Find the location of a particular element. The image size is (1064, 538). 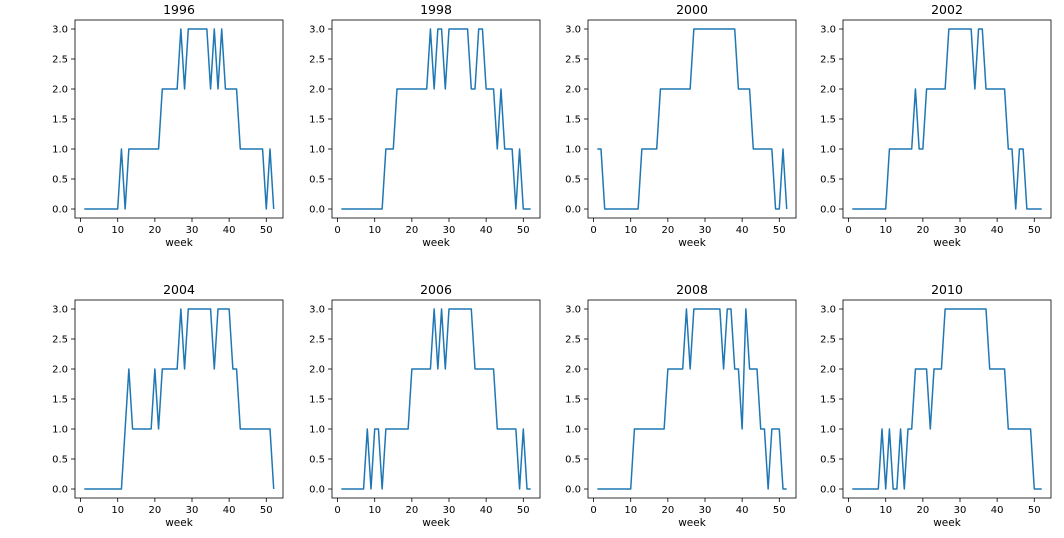

chart-panel: 2008 0.0 0.5 1.0 1.5 2.0 2.5 3.0 0 10 20 30 40 50 week is located at coordinates (681, 405).